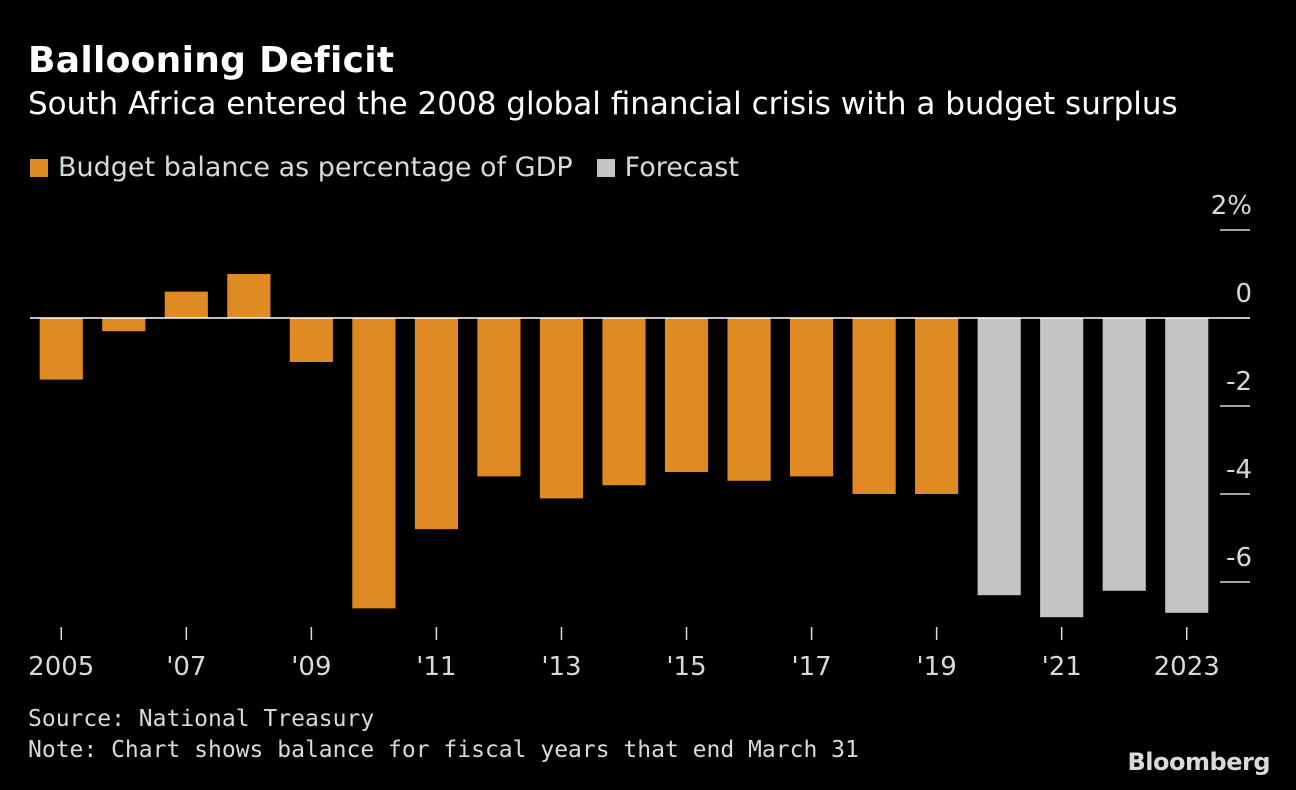 This screenshot has height=790, width=1296. I want to click on legend-swatch-budget-balance, so click(39, 167).